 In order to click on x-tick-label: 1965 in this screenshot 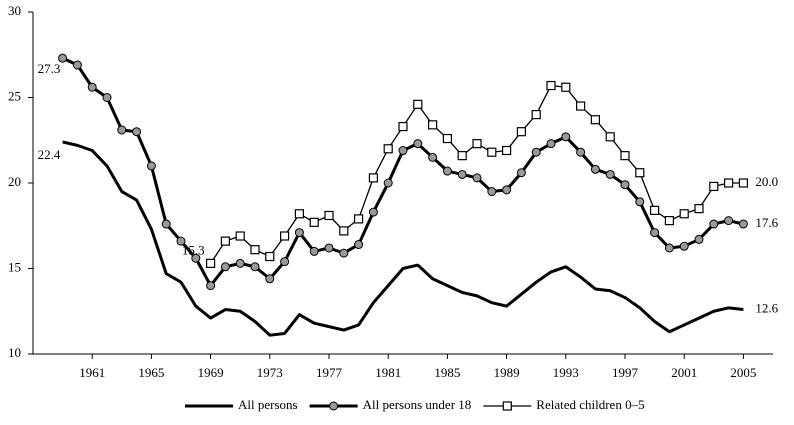, I will do `click(151, 372)`.